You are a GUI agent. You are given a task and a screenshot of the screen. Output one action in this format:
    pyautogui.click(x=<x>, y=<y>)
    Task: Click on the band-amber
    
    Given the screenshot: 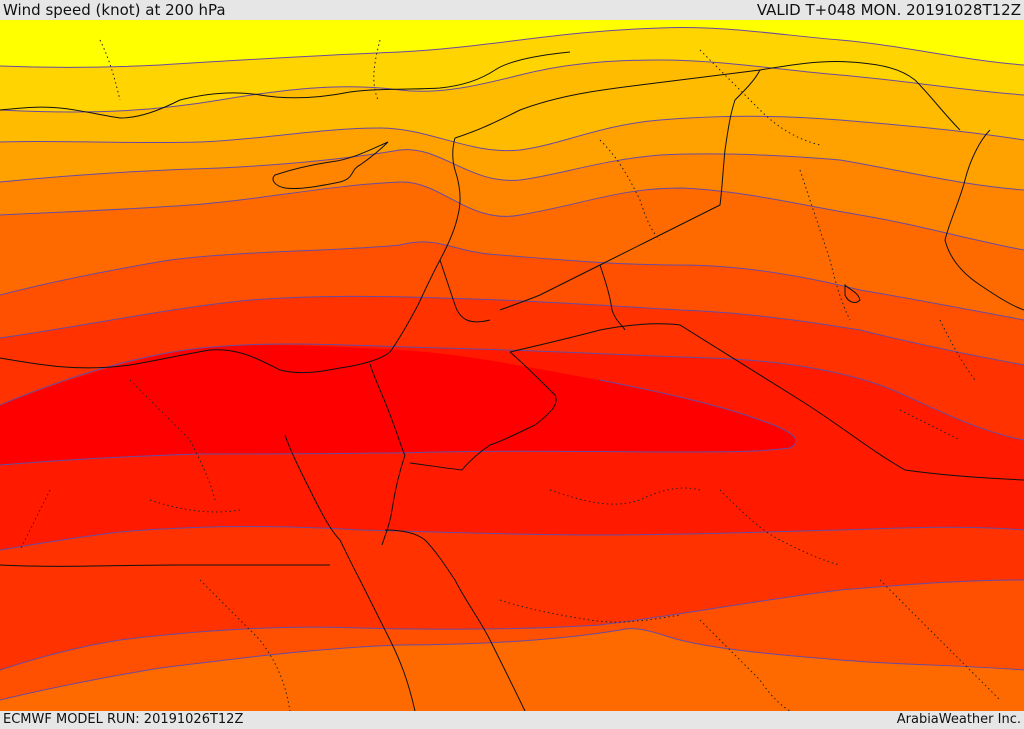 What is the action you would take?
    pyautogui.click(x=512, y=105)
    